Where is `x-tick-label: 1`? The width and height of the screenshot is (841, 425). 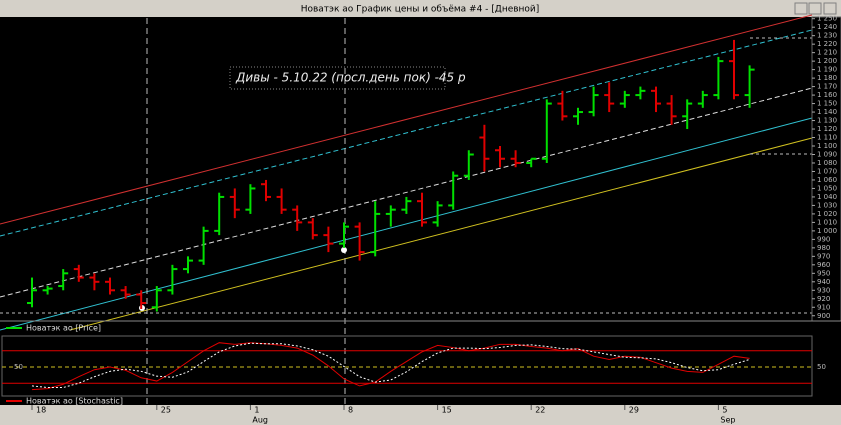 x-tick-label: 1 is located at coordinates (256, 410).